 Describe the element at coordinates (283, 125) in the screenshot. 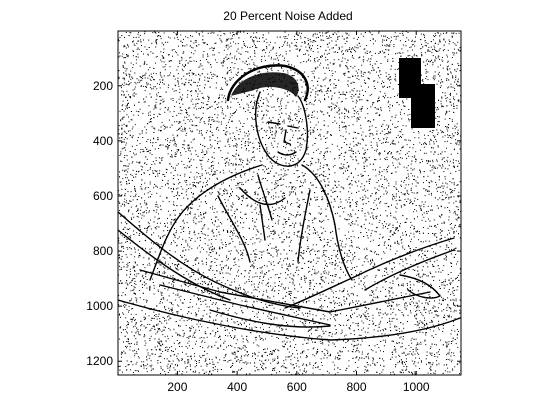

I see `eyes` at that location.